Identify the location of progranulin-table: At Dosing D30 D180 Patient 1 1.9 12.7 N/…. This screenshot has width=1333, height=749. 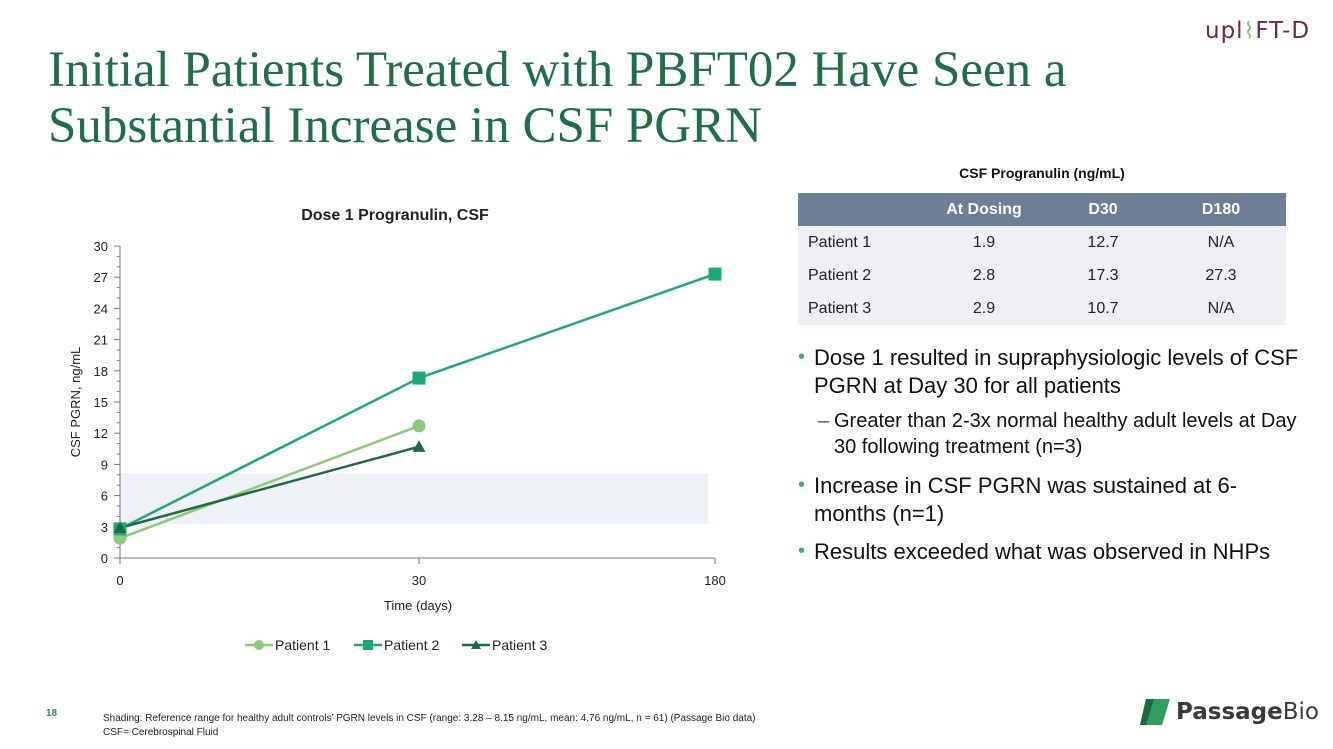
(1042, 259).